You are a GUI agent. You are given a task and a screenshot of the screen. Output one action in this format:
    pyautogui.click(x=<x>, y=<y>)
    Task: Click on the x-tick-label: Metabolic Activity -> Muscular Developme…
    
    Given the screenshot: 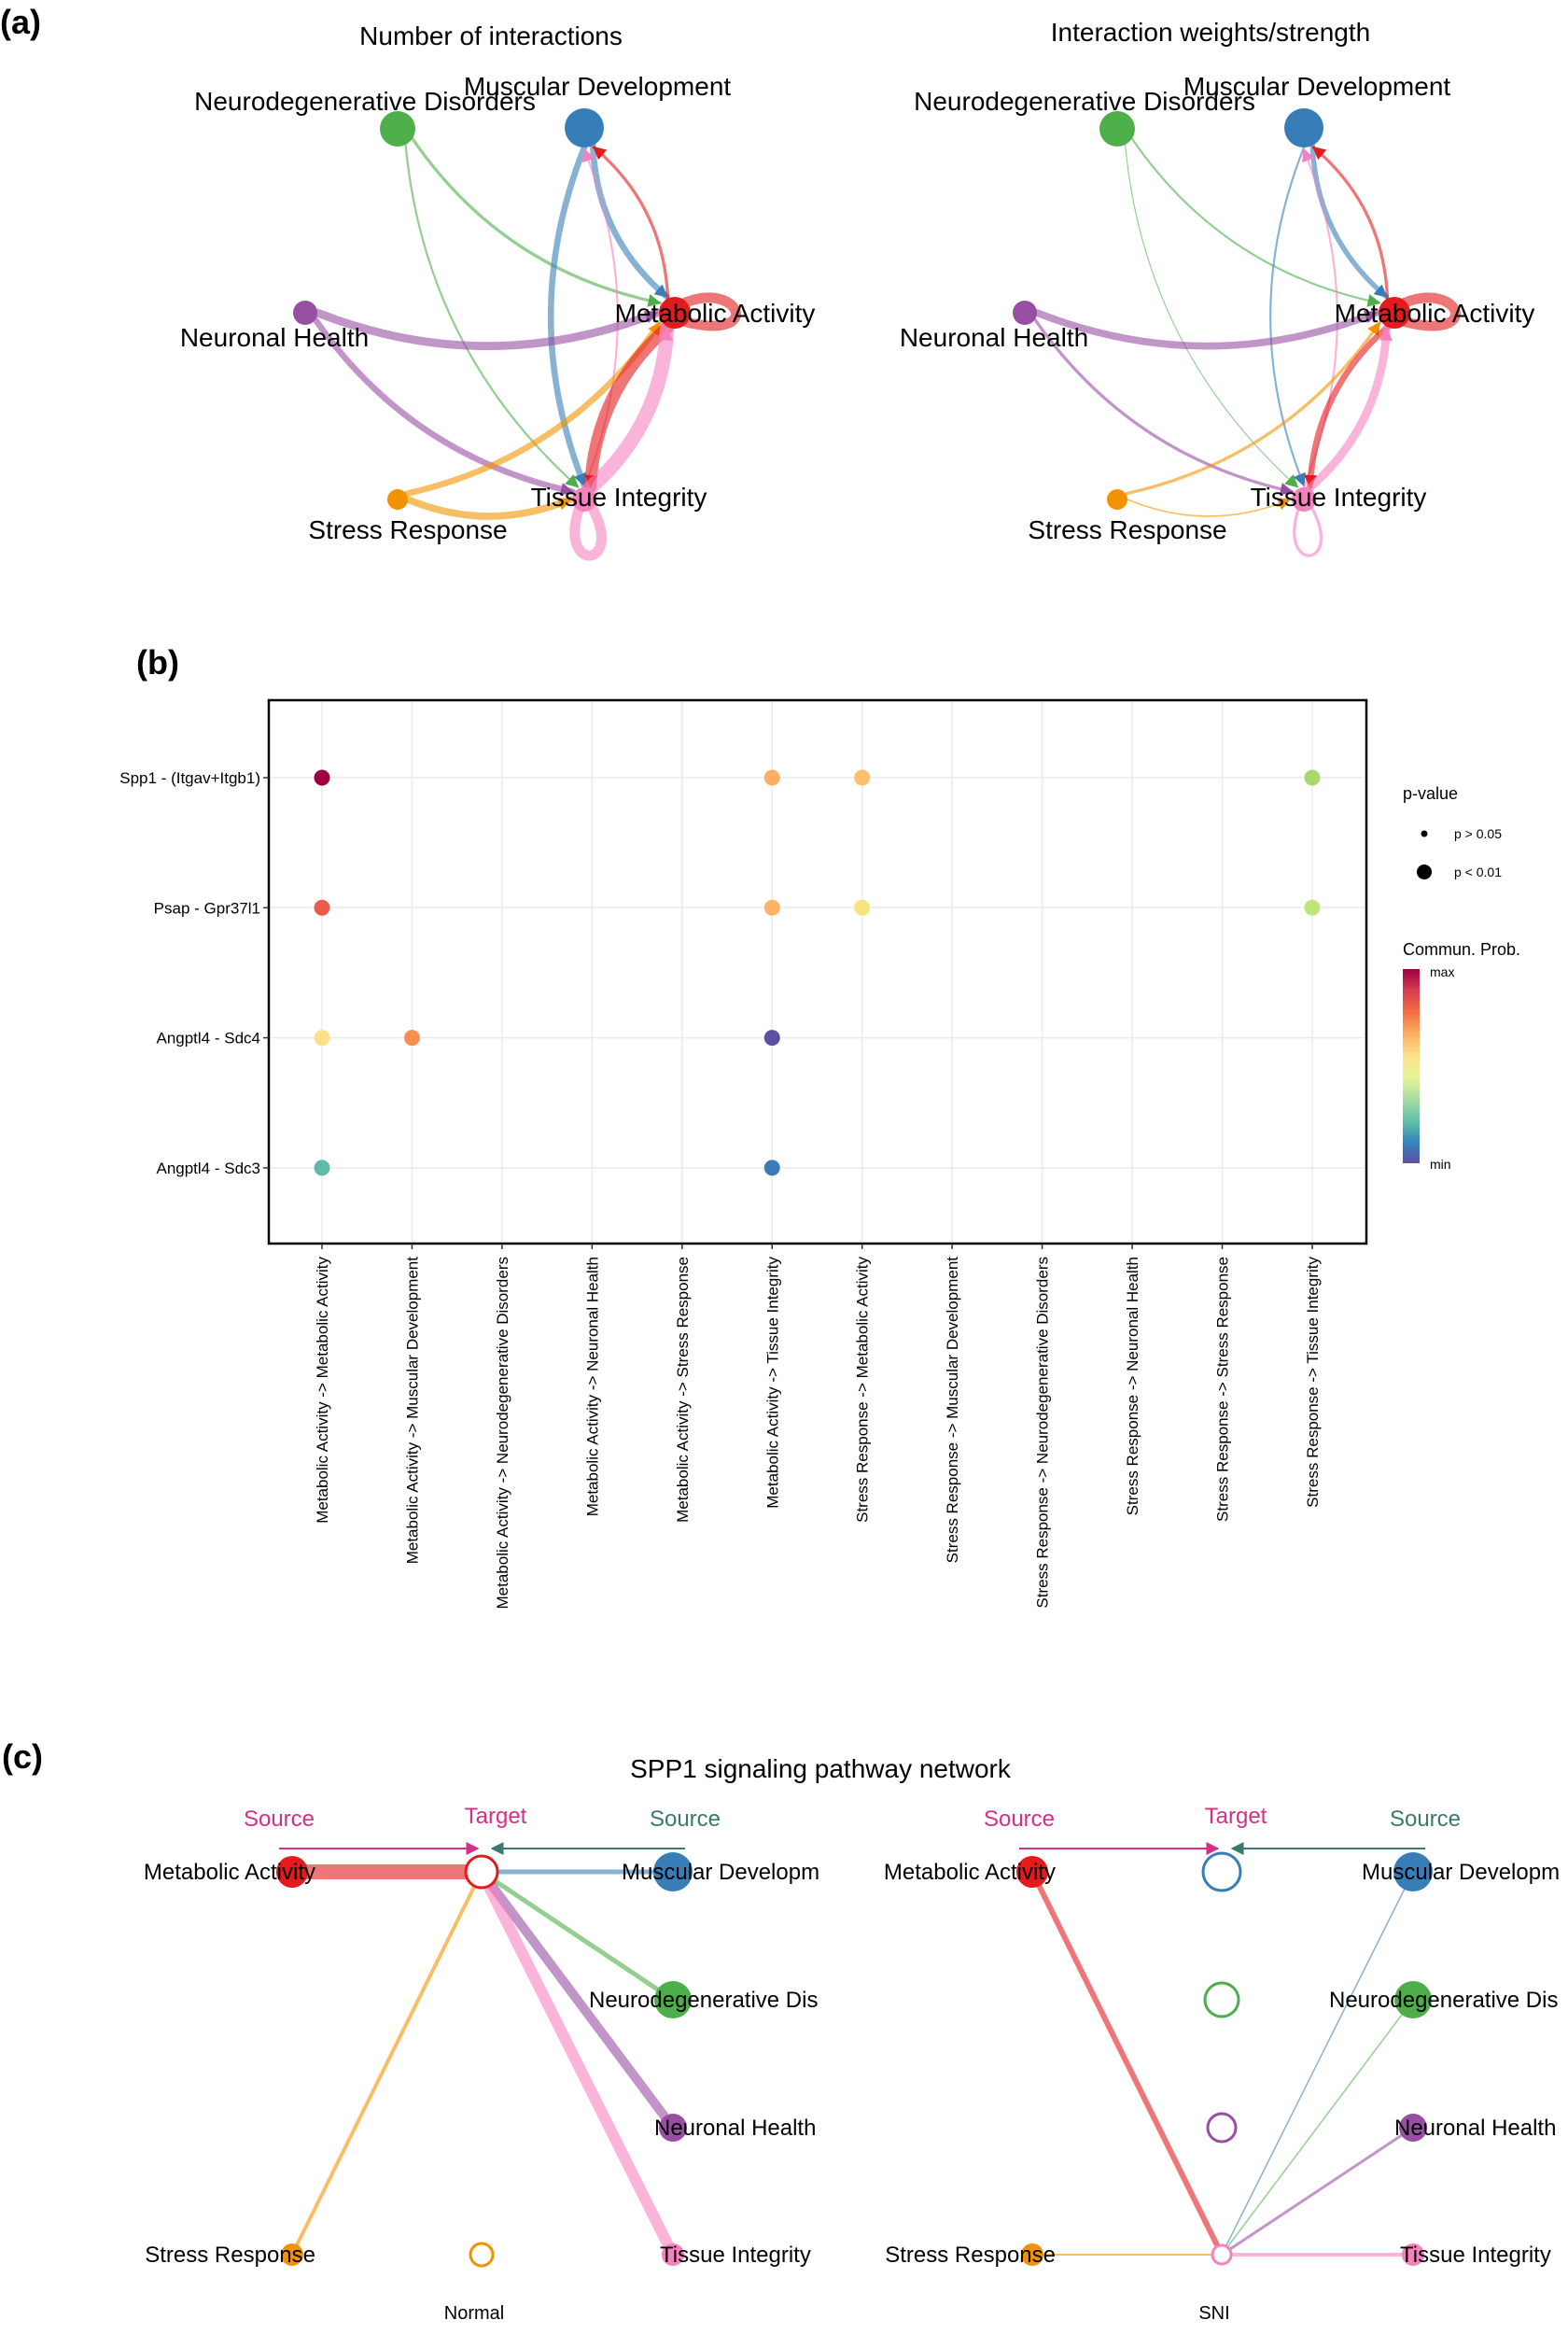 What is the action you would take?
    pyautogui.click(x=412, y=1411)
    